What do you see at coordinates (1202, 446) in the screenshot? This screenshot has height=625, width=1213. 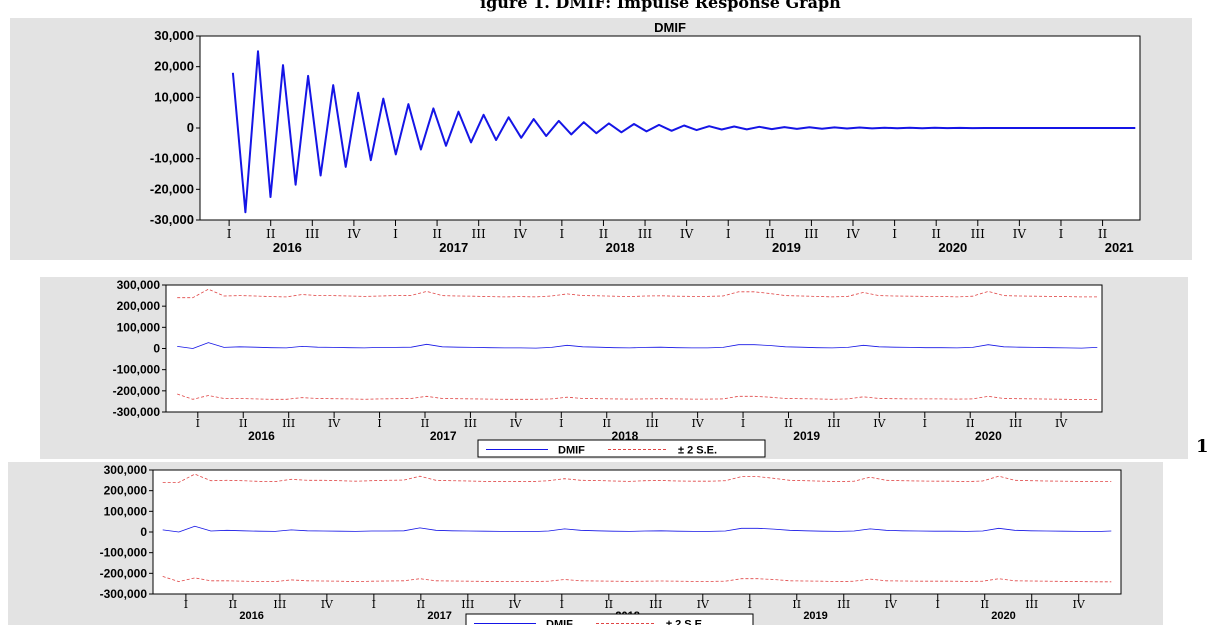 I see `page-number: 1` at bounding box center [1202, 446].